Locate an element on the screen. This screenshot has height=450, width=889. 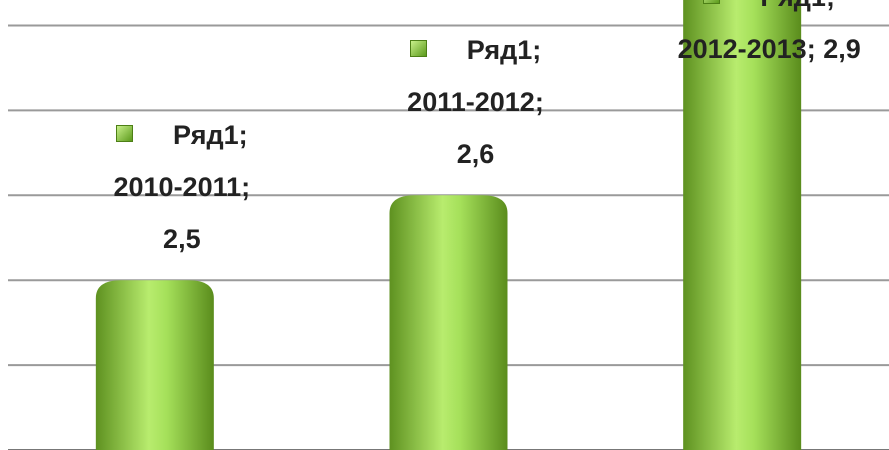
data-label-text: Ряд1; 2011-2012; 2,6 is located at coordinates (475, 102).